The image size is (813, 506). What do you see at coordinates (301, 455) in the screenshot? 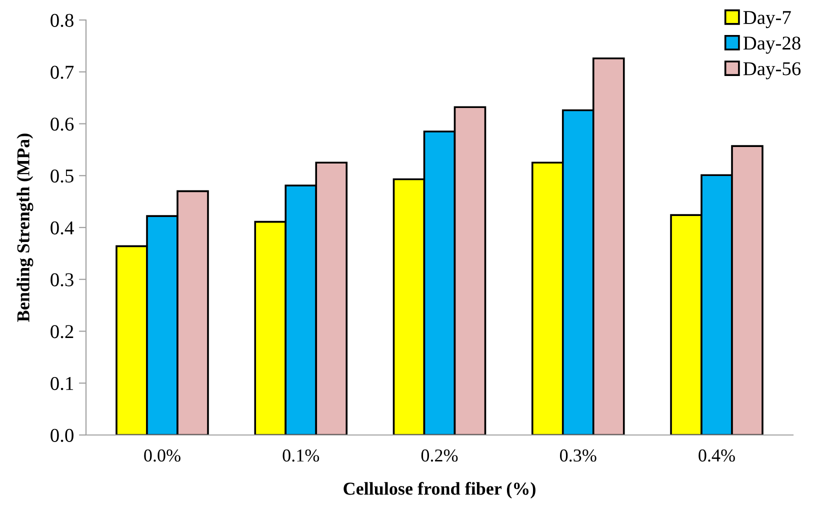
I see `x-tick-label: 0.1%` at bounding box center [301, 455].